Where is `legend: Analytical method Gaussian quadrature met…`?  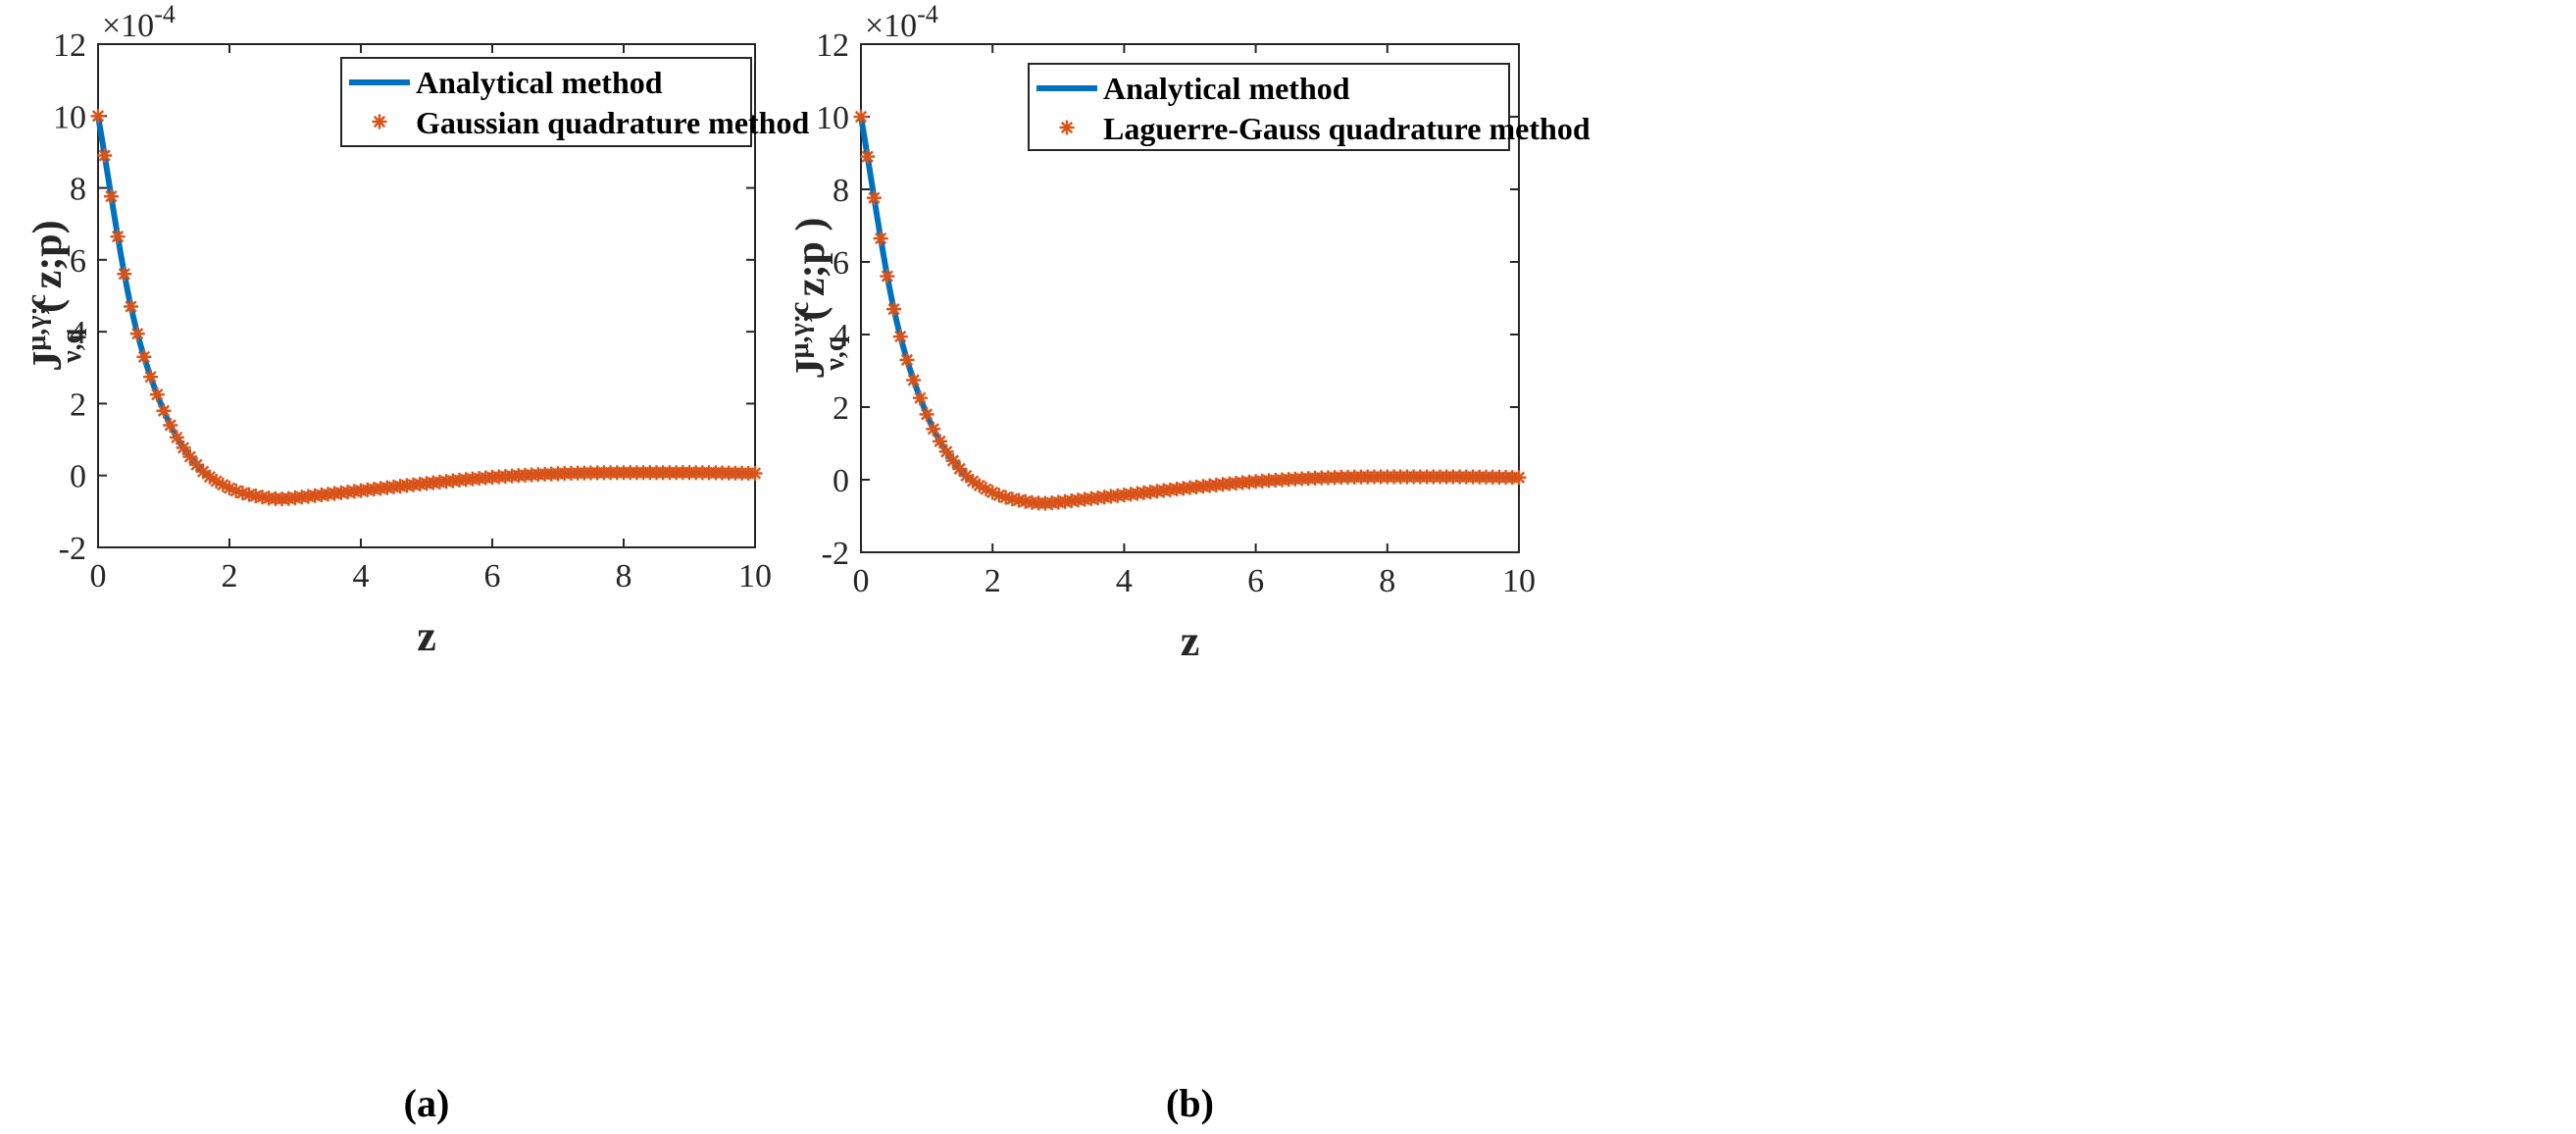
legend: Analytical method Gaussian quadrature met… is located at coordinates (574, 102).